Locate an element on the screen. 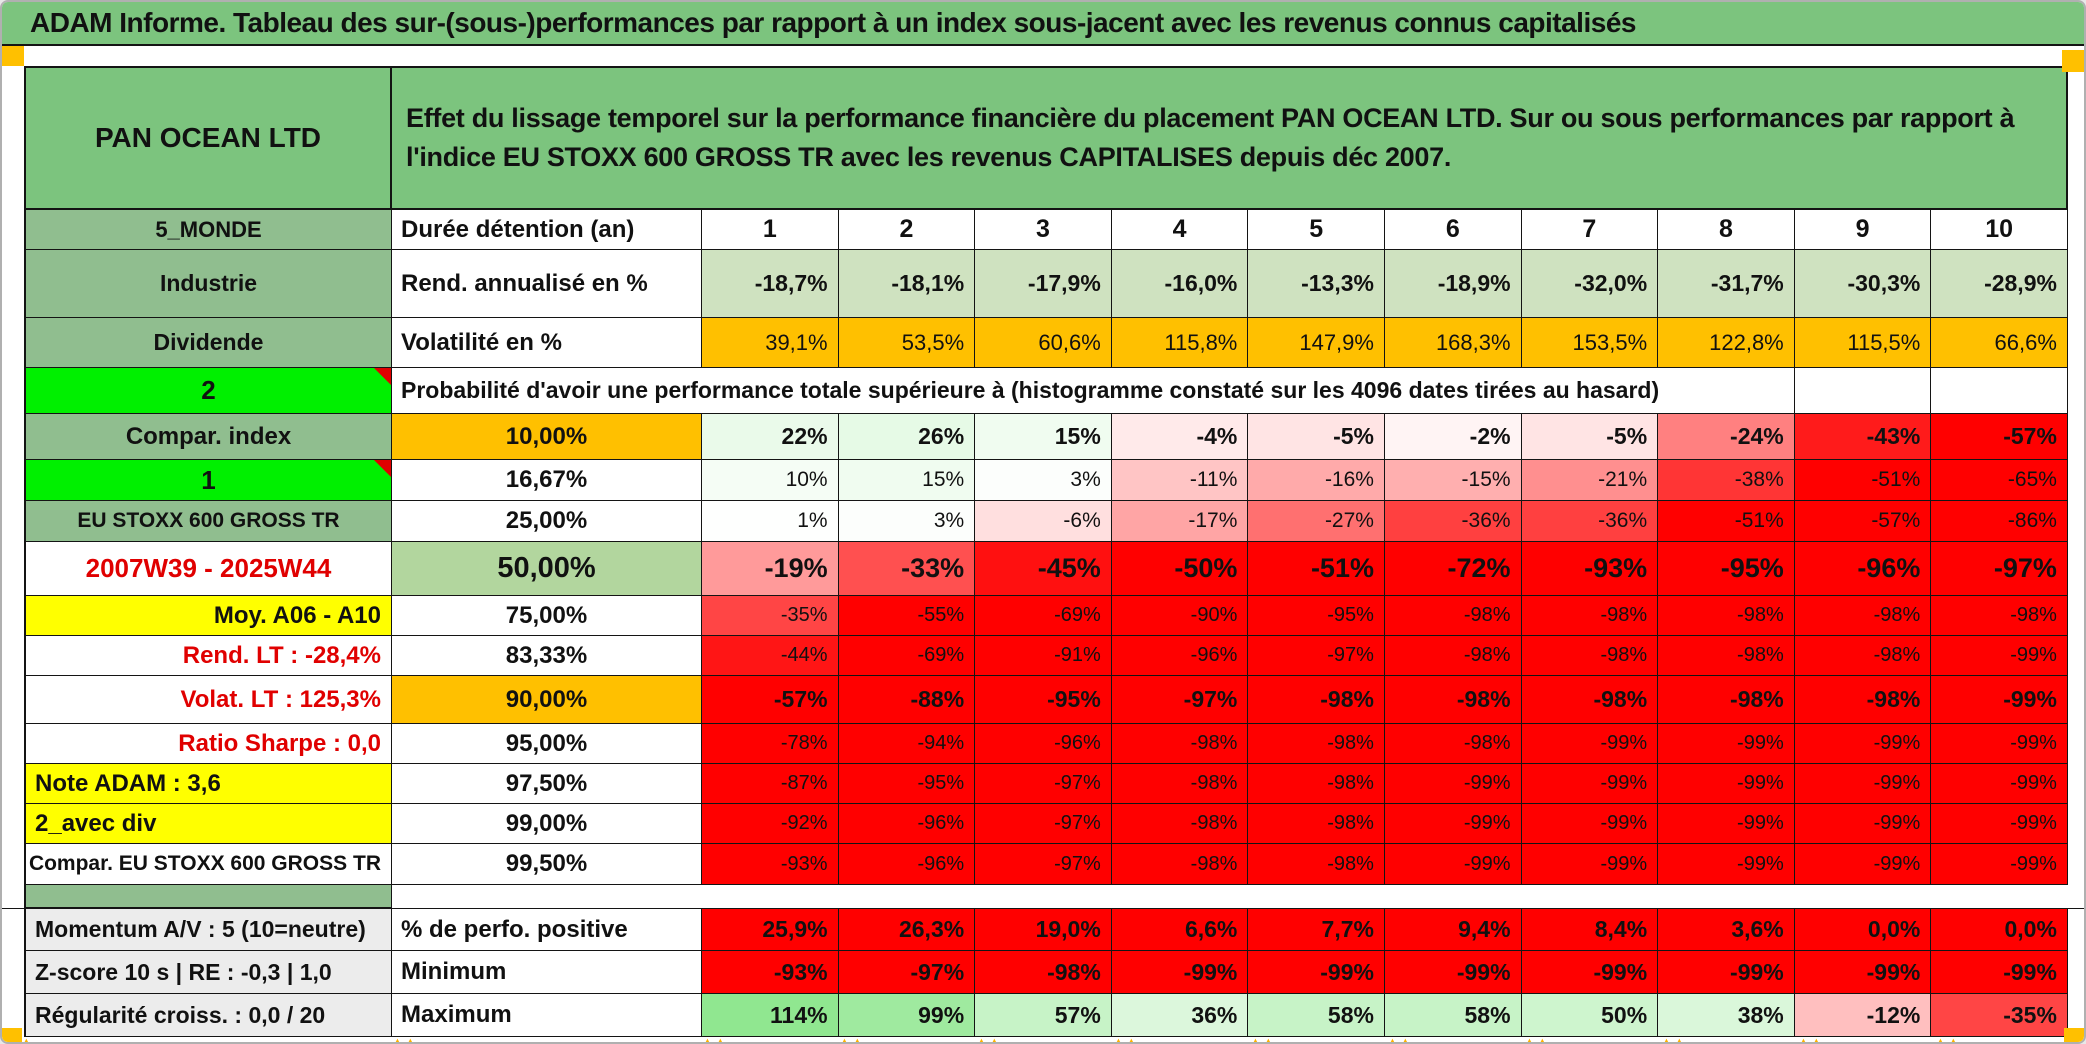 The height and width of the screenshot is (1044, 2086). row-label: Note ADAM : 3,6 is located at coordinates (208, 784).